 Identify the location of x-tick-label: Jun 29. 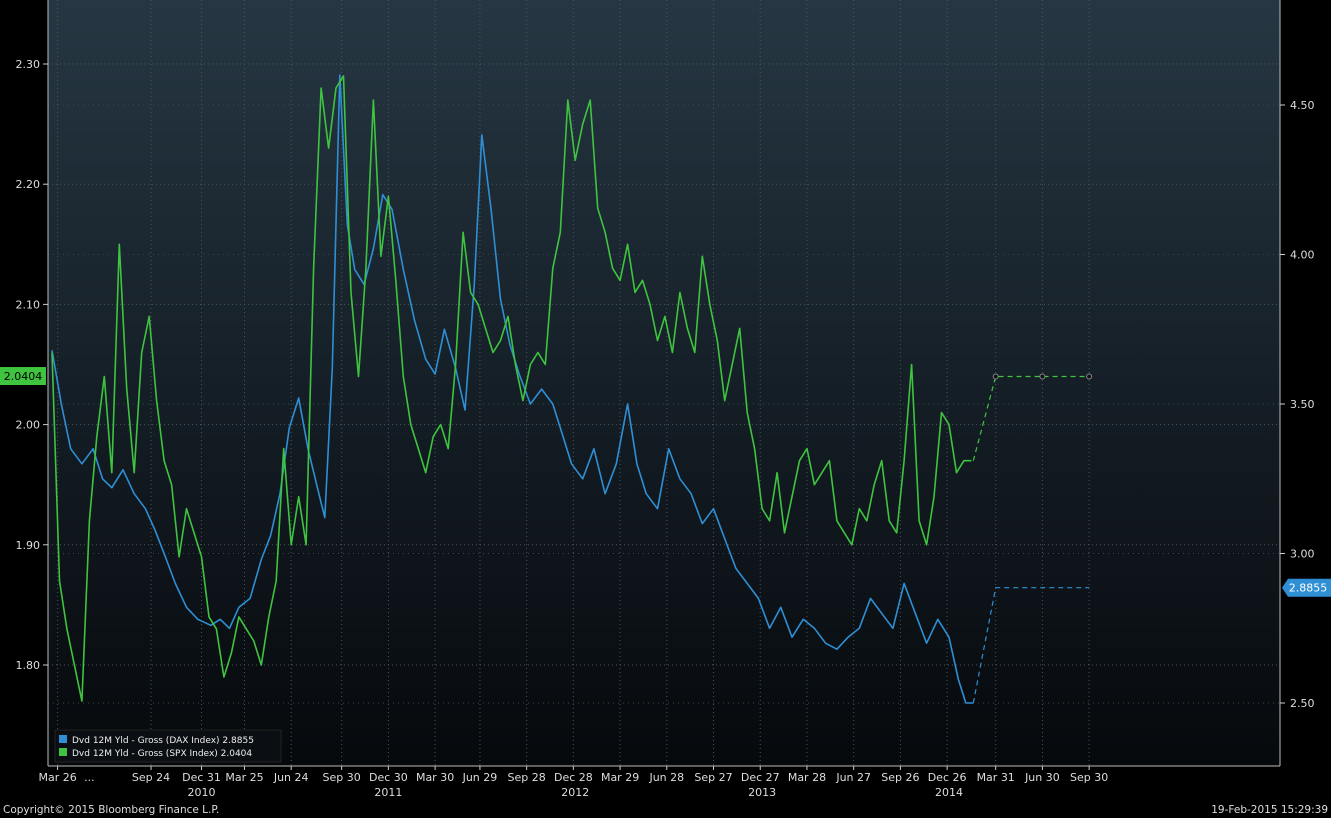
(480, 777).